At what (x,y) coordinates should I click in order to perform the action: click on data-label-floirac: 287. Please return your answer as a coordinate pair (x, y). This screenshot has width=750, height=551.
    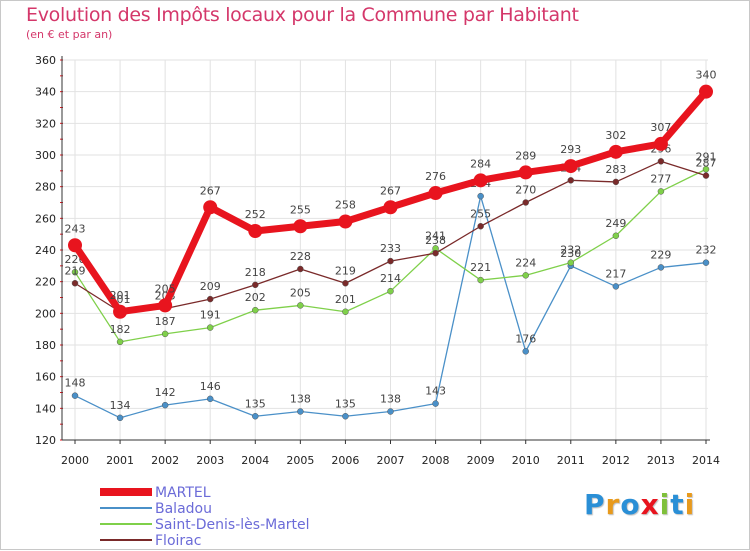
    Looking at the image, I should click on (706, 163).